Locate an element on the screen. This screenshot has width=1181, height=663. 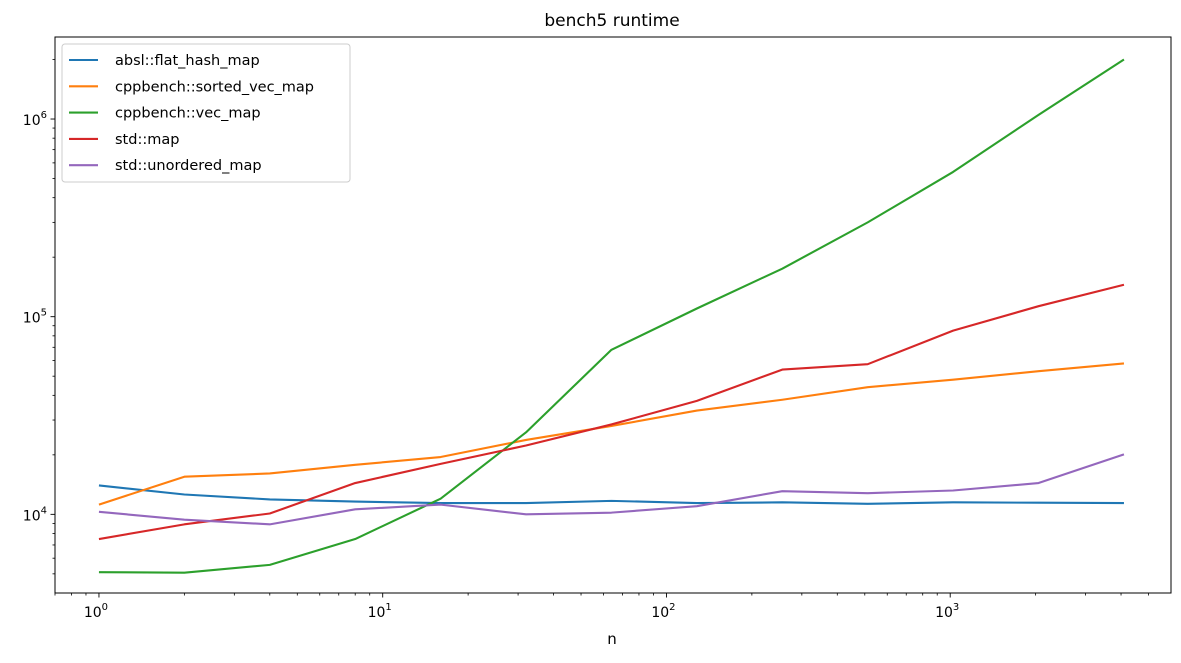
x-tick-exponent: 3 is located at coordinates (956, 607).